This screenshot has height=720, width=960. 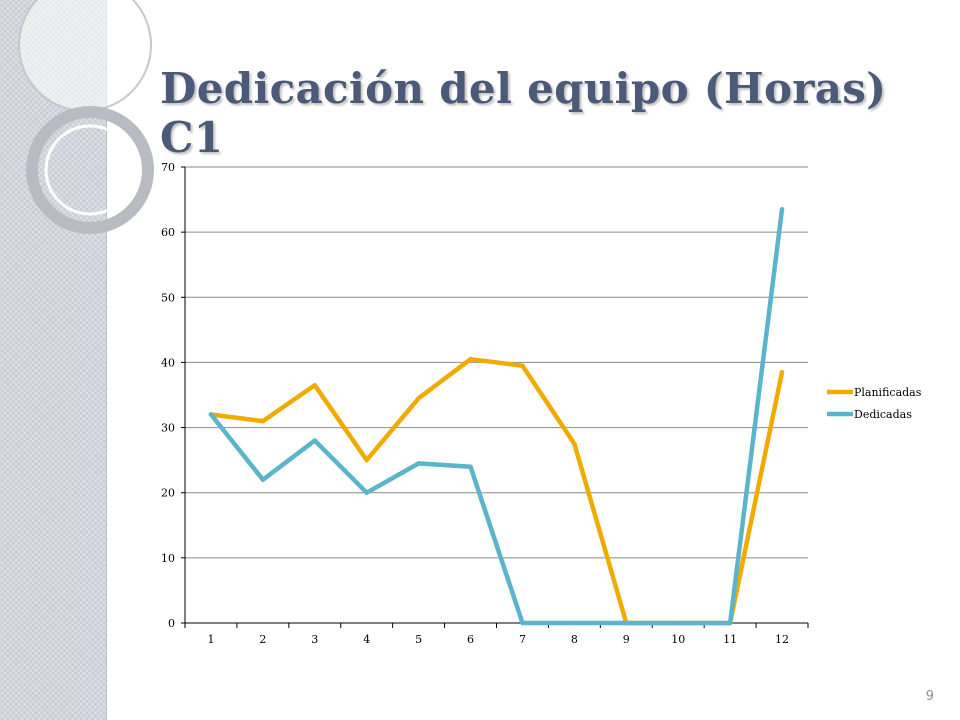 What do you see at coordinates (168, 167) in the screenshot?
I see `ytick-label-70: 70` at bounding box center [168, 167].